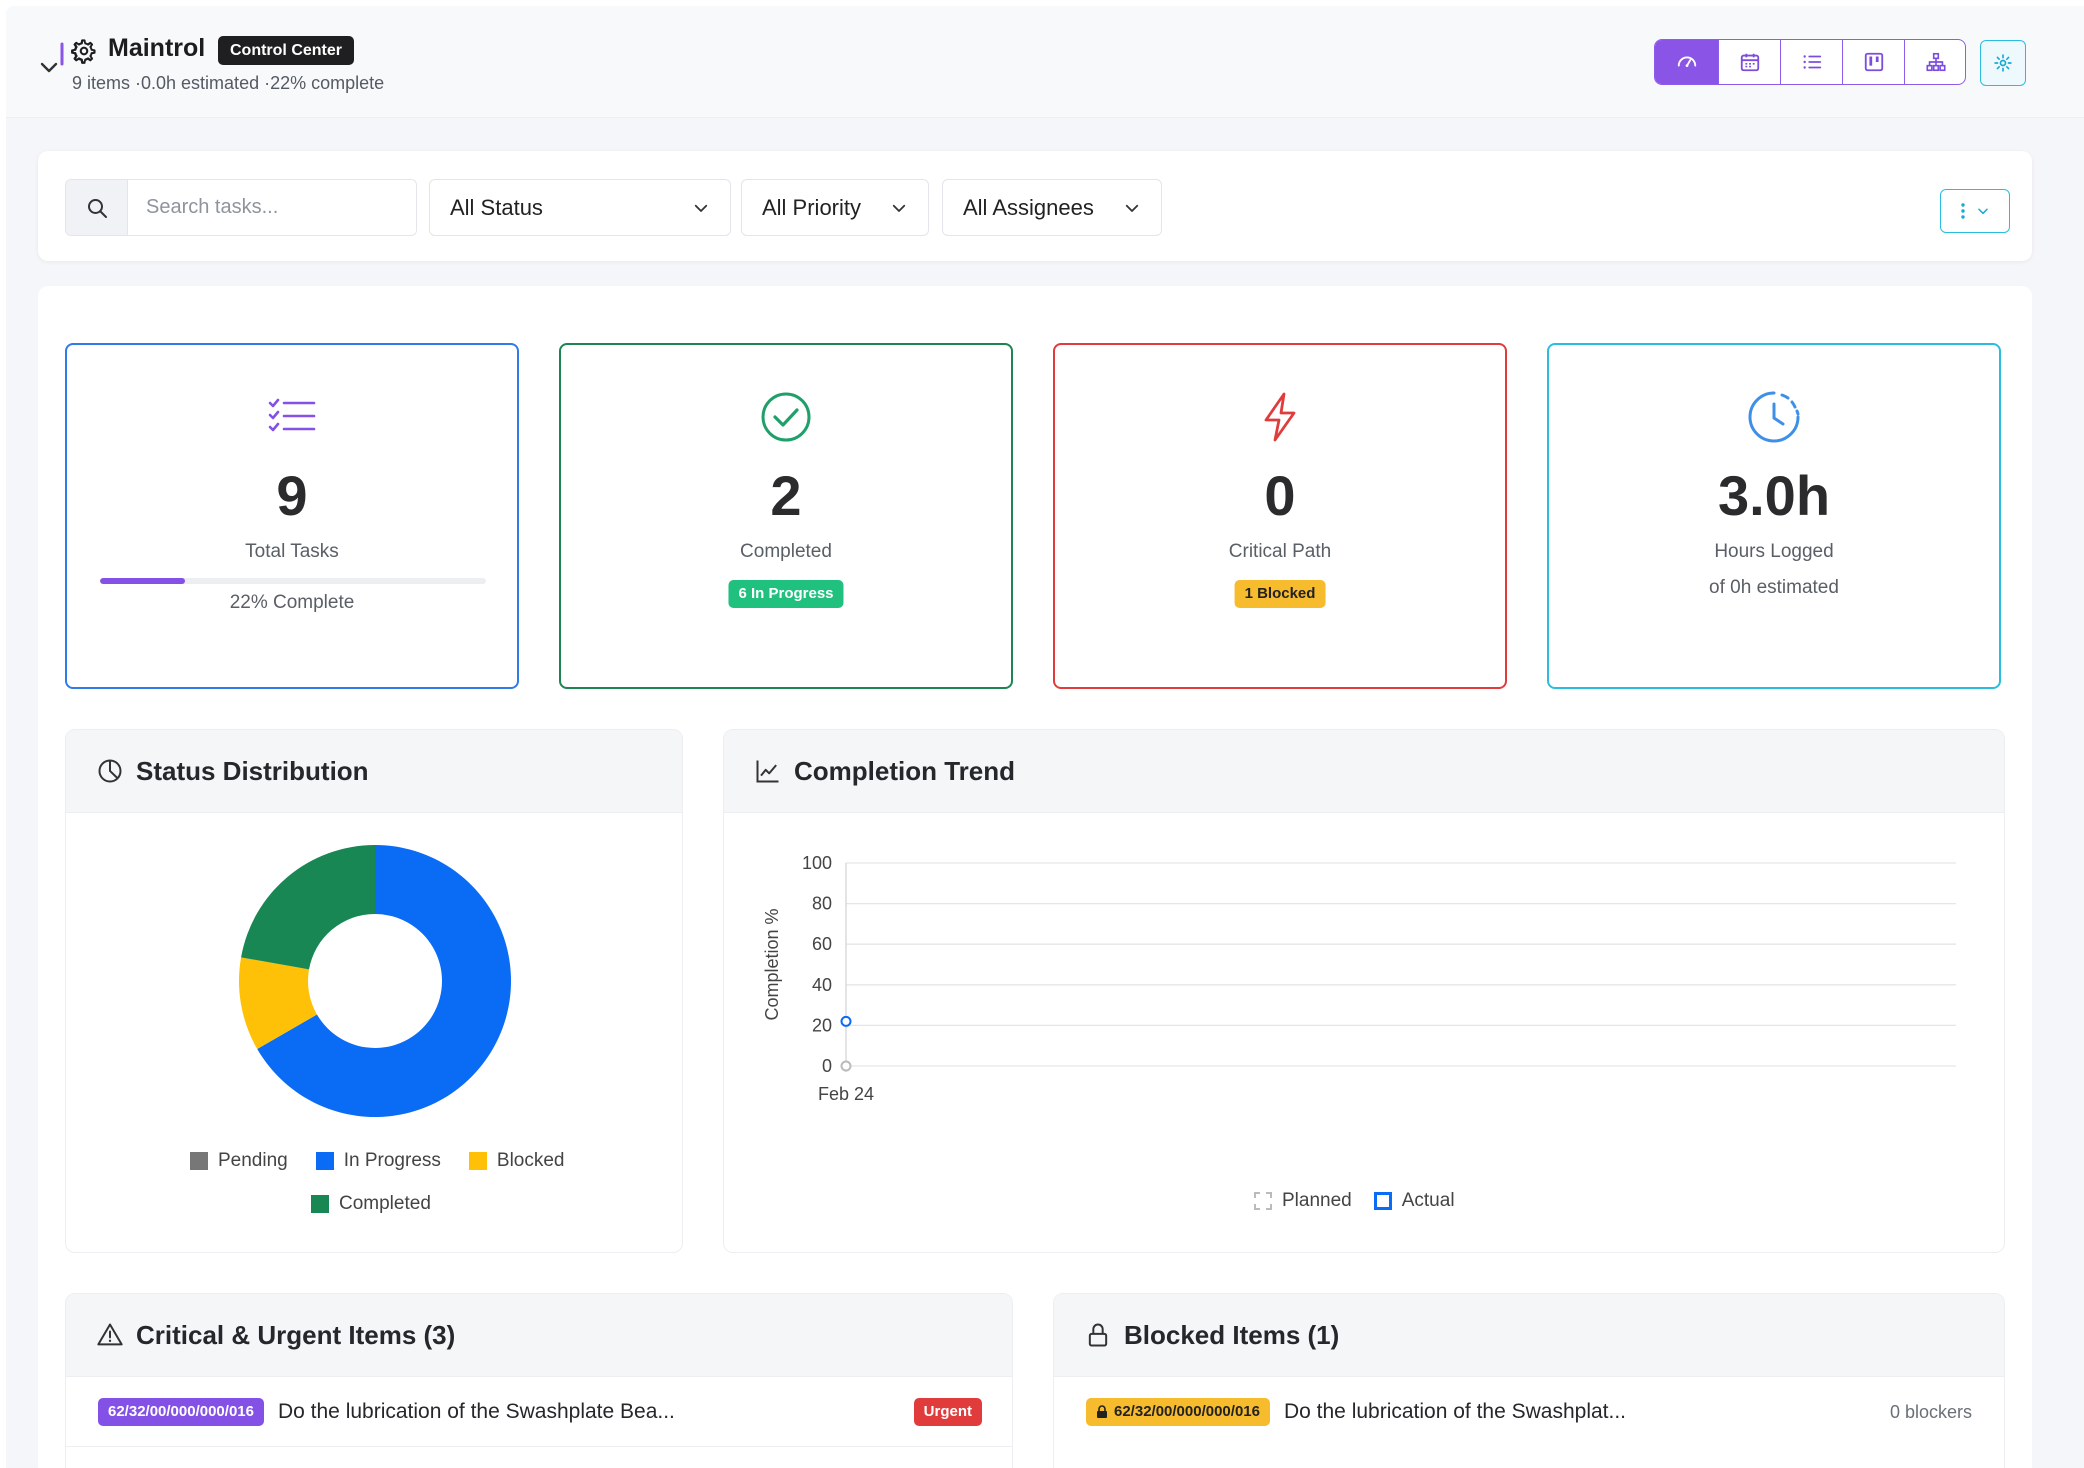  What do you see at coordinates (272, 207) in the screenshot?
I see `search-input` at bounding box center [272, 207].